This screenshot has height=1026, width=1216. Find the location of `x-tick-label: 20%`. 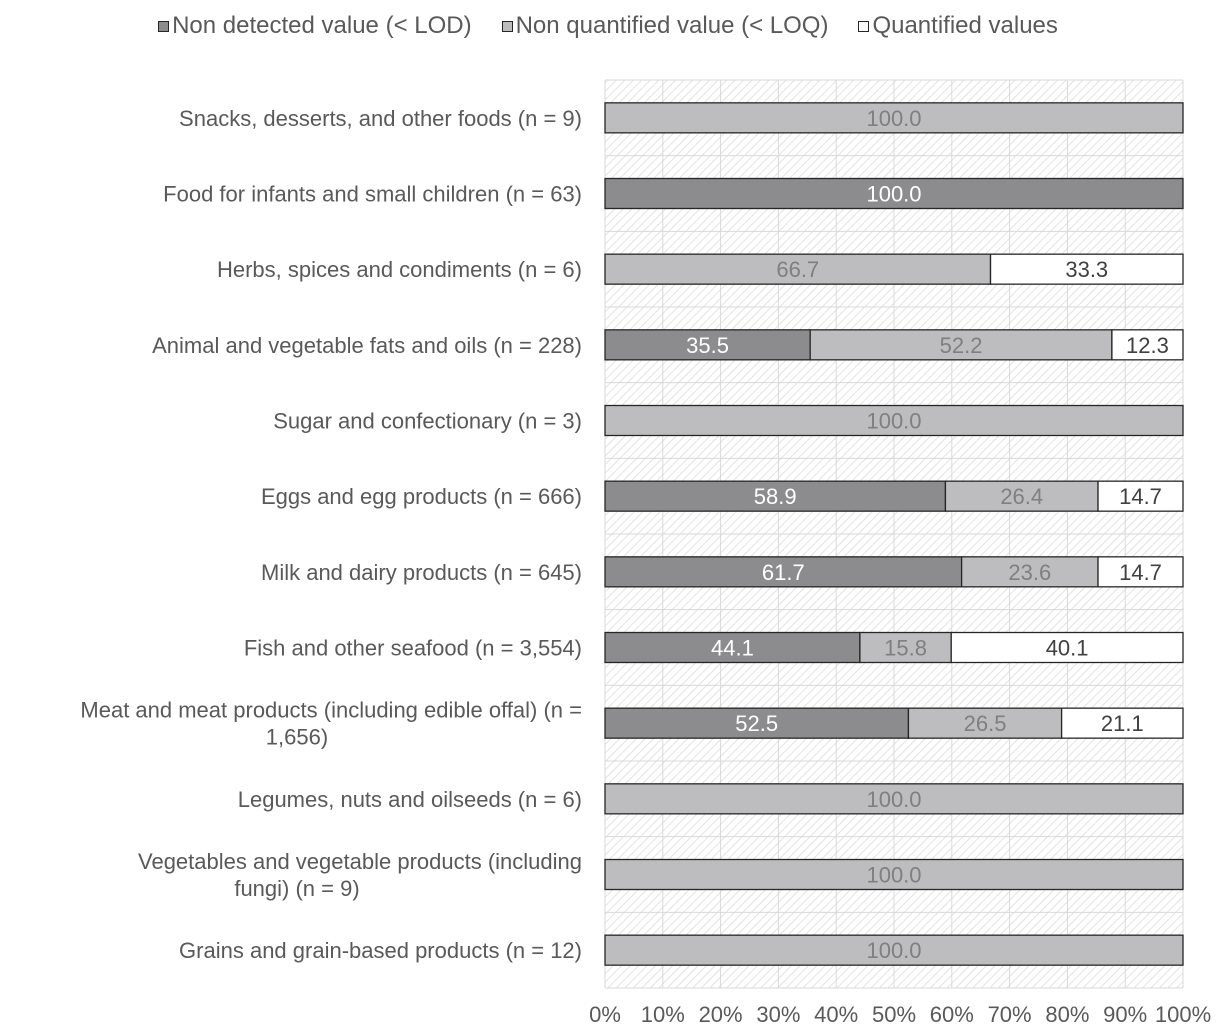

x-tick-label: 20% is located at coordinates (721, 1014).